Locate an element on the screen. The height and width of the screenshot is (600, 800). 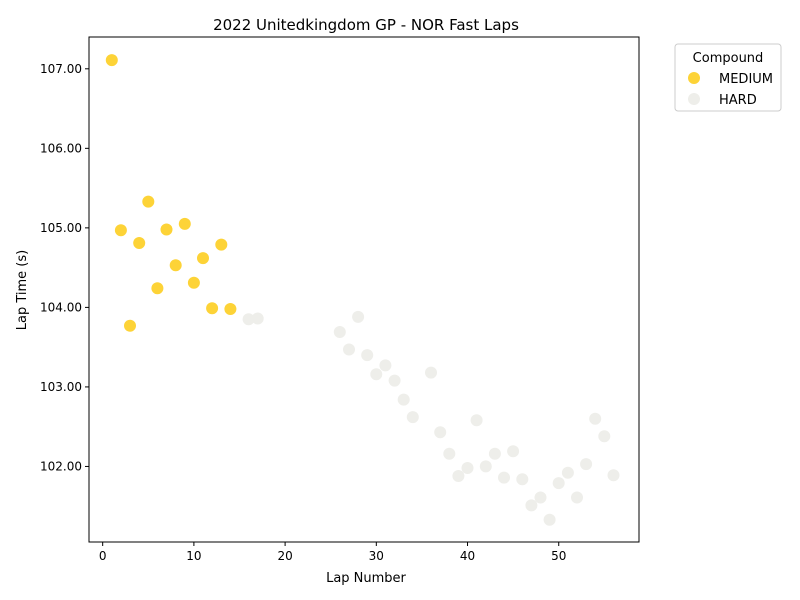
y-tick-label: 102.00 is located at coordinates (61, 466).